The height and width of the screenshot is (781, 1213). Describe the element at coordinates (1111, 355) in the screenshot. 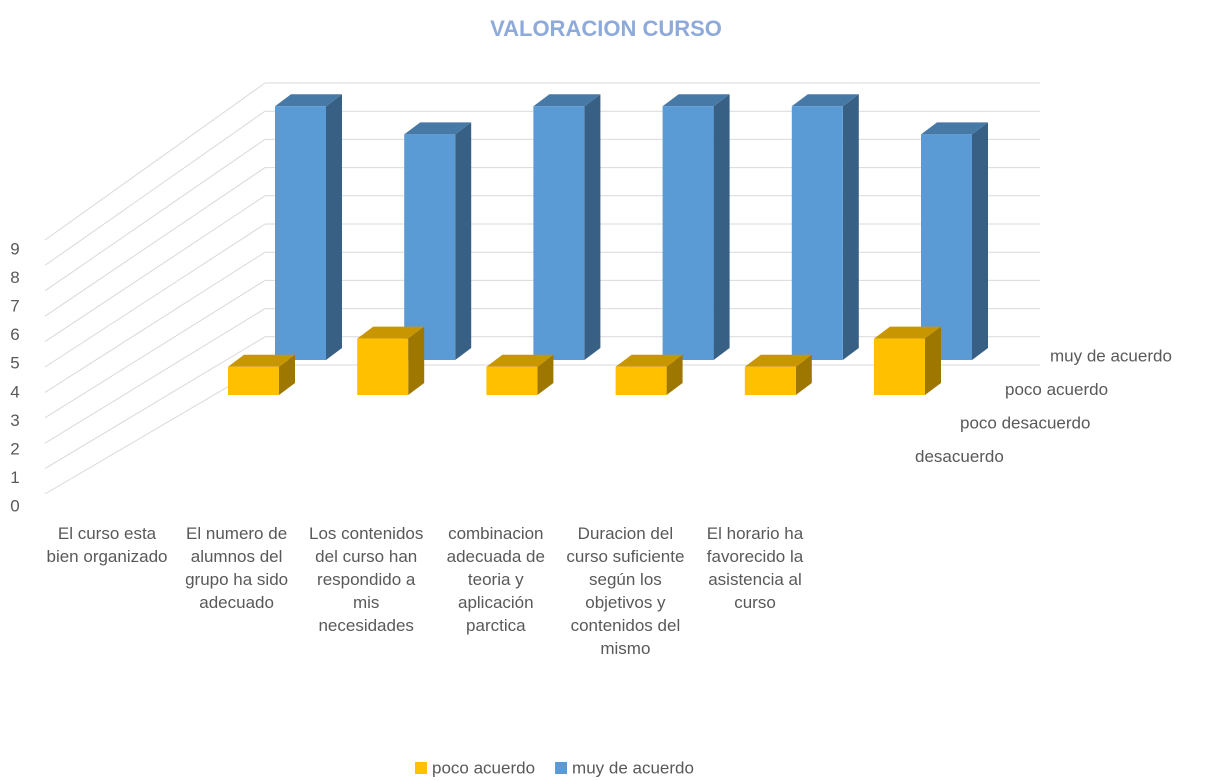

I see `depth-label: muy de acuerdo` at that location.